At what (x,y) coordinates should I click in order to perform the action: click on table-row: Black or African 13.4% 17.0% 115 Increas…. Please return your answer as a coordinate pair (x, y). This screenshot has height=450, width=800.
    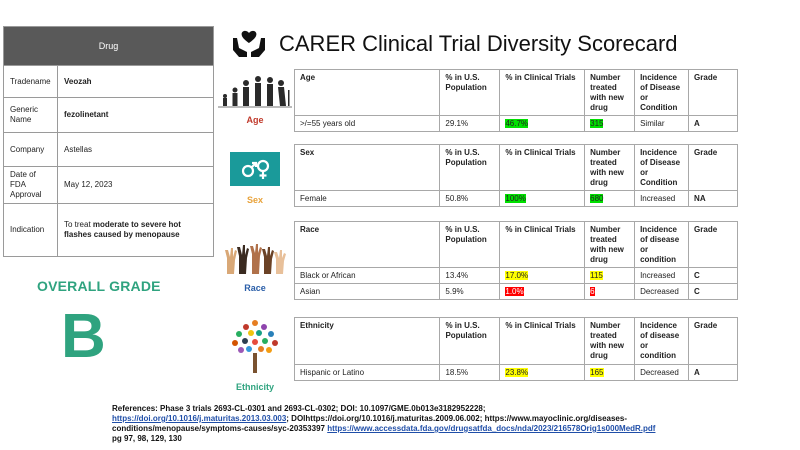
    Looking at the image, I should click on (515, 275).